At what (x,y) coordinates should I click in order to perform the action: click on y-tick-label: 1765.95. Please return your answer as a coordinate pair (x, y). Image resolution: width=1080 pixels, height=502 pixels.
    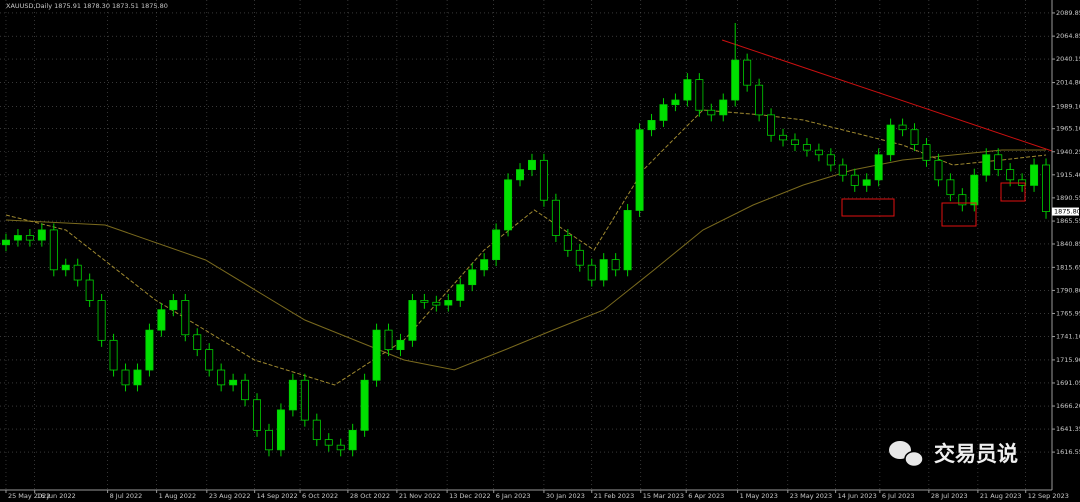
    Looking at the image, I should click on (1068, 313).